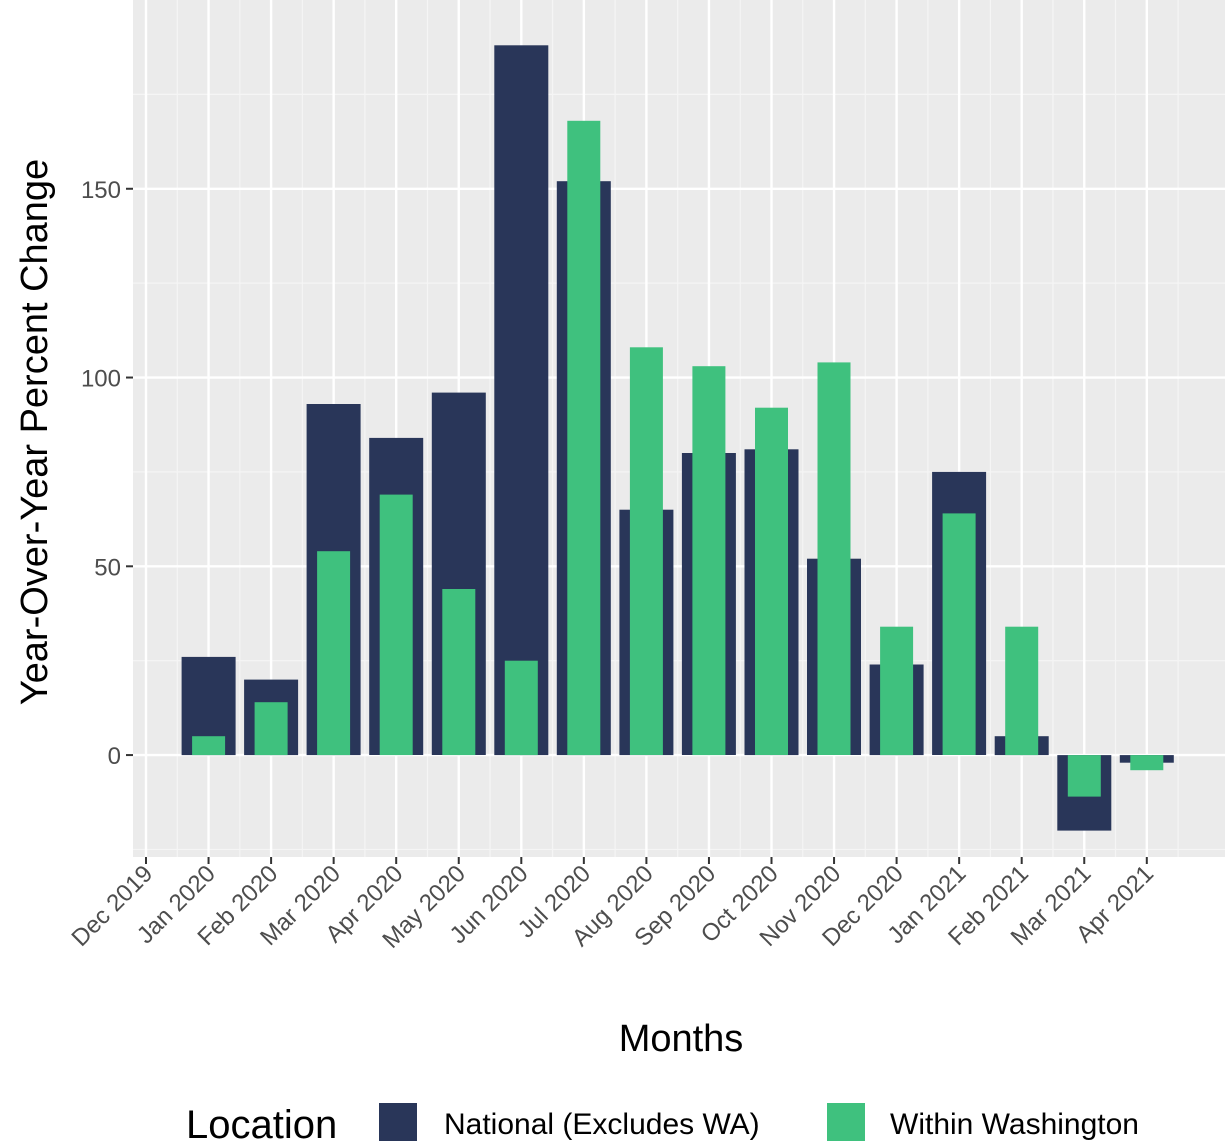 This screenshot has height=1146, width=1229. Describe the element at coordinates (602, 1124) in the screenshot. I see `legend-label-national: National (Excludes WA)` at that location.